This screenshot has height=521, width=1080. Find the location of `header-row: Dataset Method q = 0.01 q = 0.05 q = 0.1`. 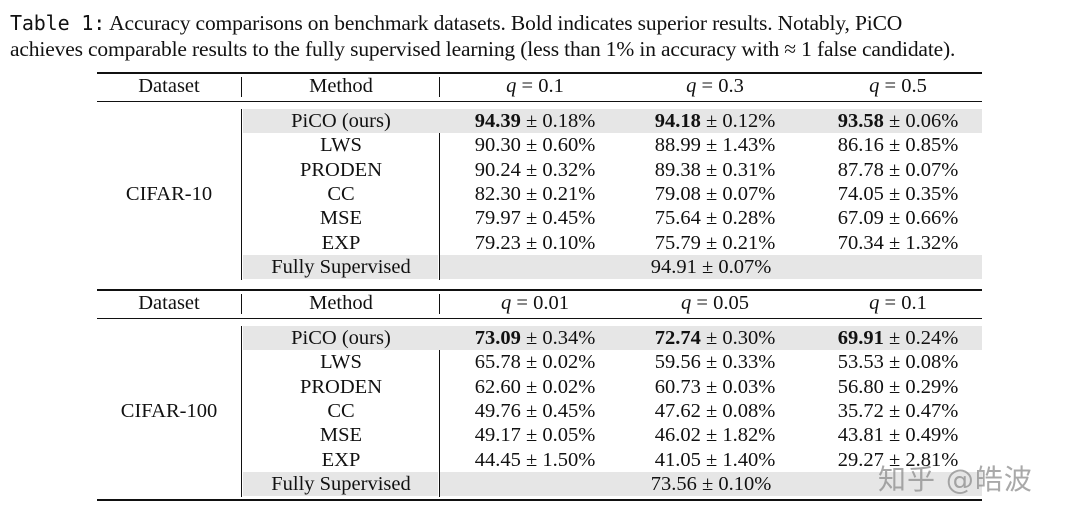

header-row: Dataset Method q = 0.01 q = 0.05 q = 0.1 is located at coordinates (539, 303).